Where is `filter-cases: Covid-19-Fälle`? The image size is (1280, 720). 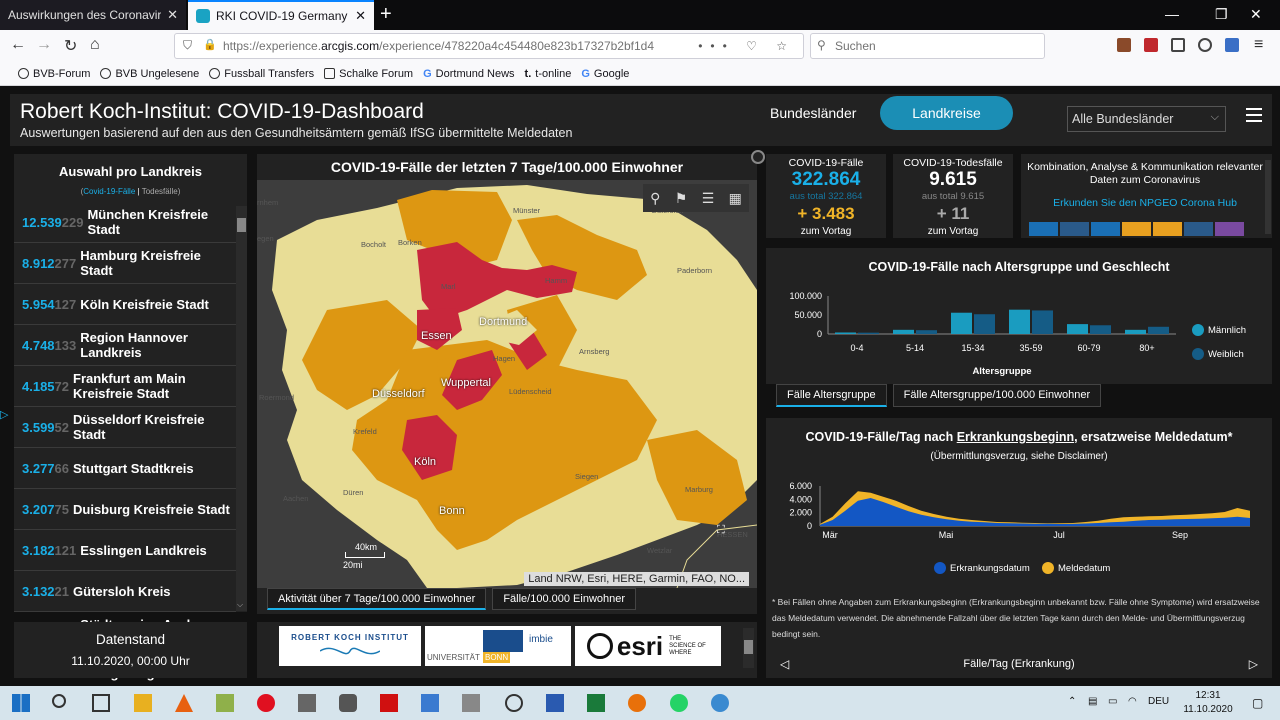 filter-cases: Covid-19-Fälle is located at coordinates (109, 191).